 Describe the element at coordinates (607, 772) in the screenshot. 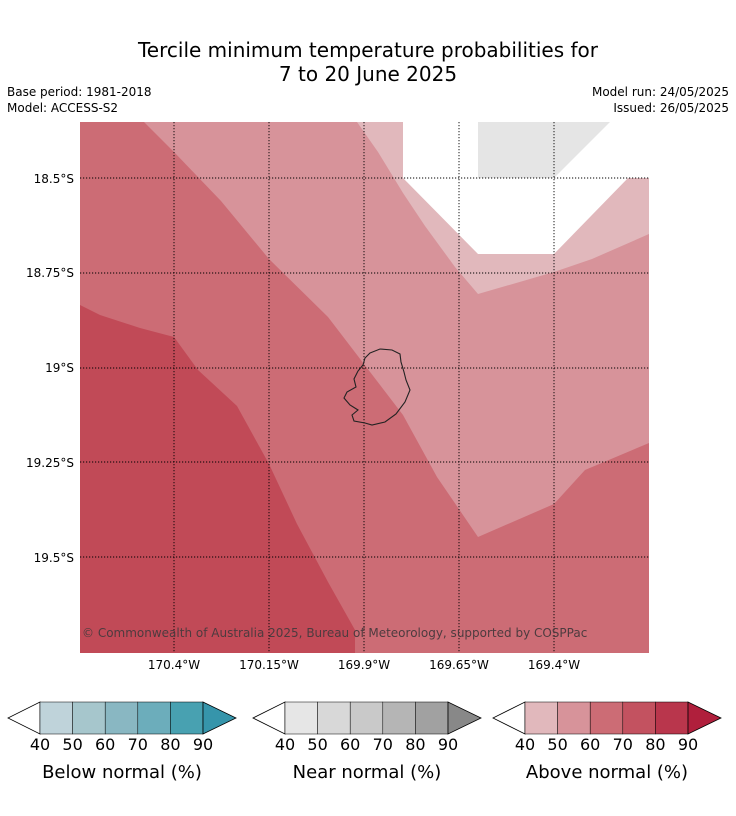

I see `legend-caption-above: Above normal (%)` at that location.